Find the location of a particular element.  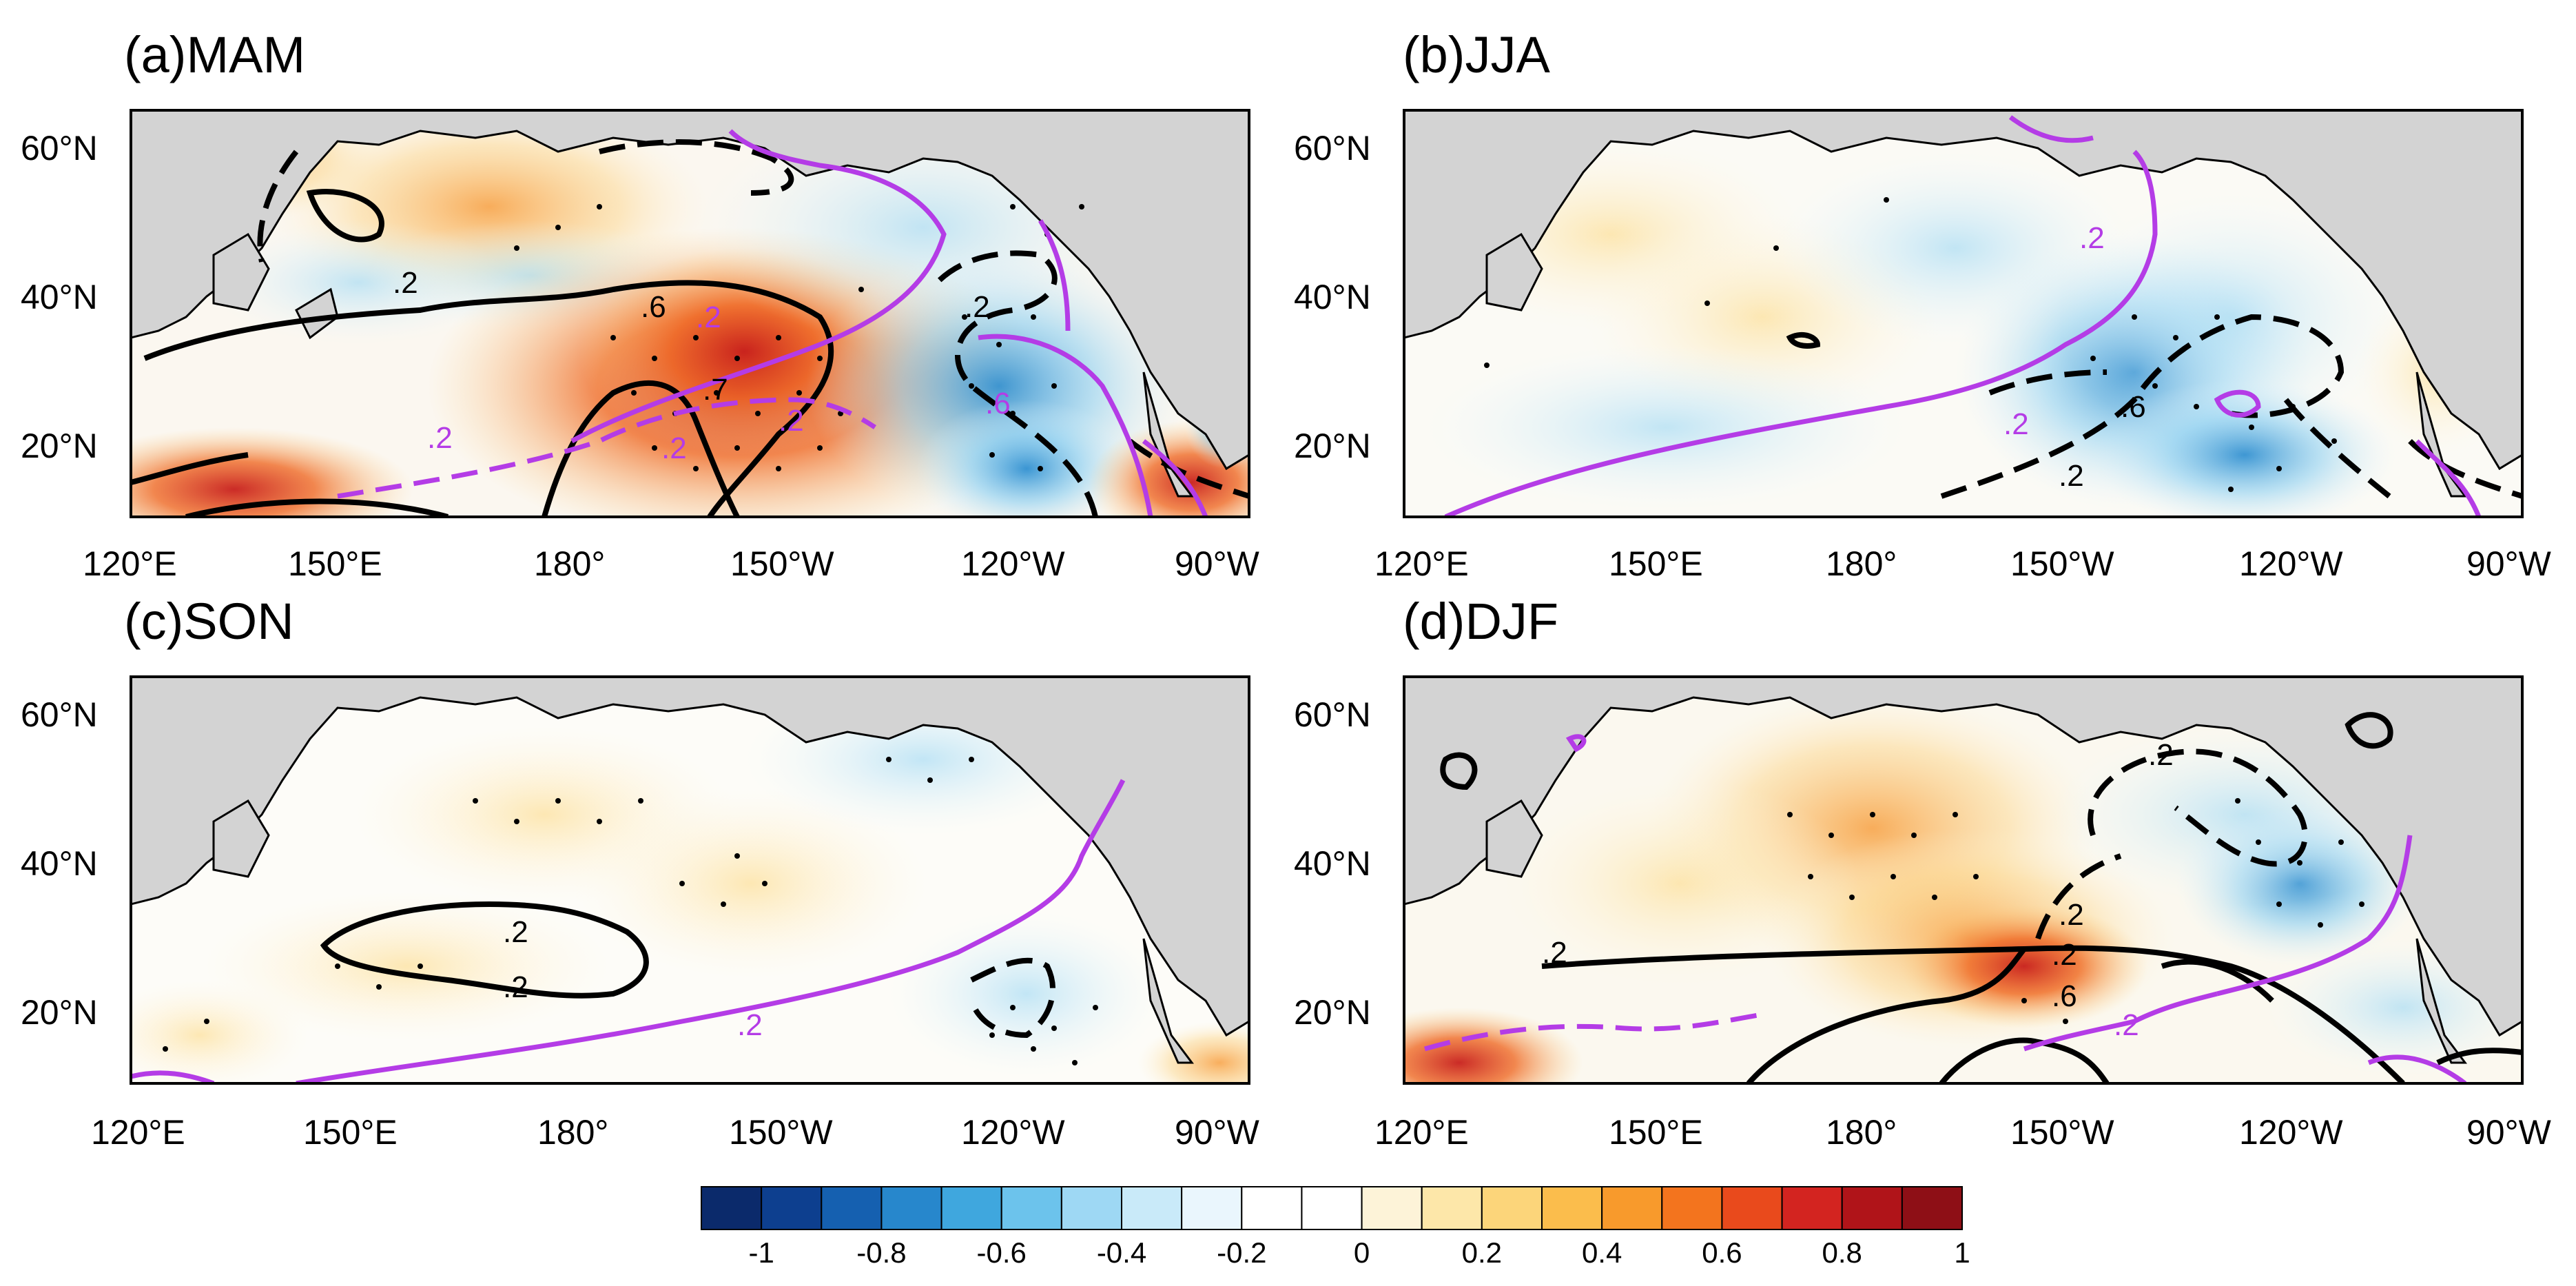

panel-djf: .2 .2 .2 .2 .6 .2 is located at coordinates (1963, 880).